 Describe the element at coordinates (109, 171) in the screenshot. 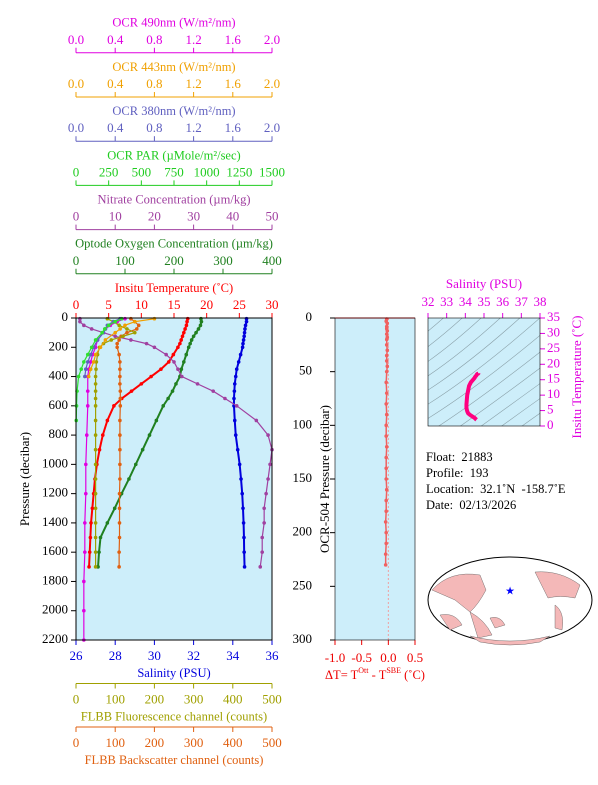

I see `x-tick-label: 250` at that location.